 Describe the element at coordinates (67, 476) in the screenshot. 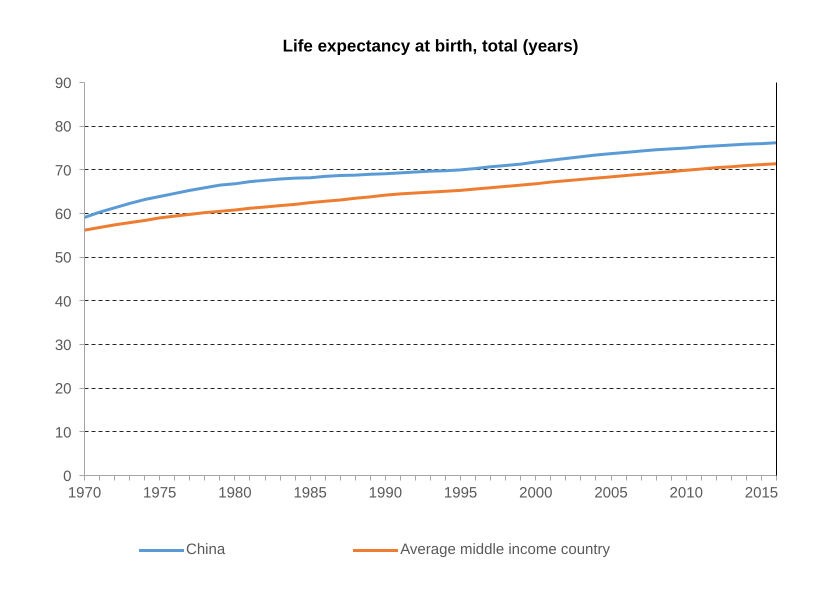

I see `y-tick-label: 0` at that location.